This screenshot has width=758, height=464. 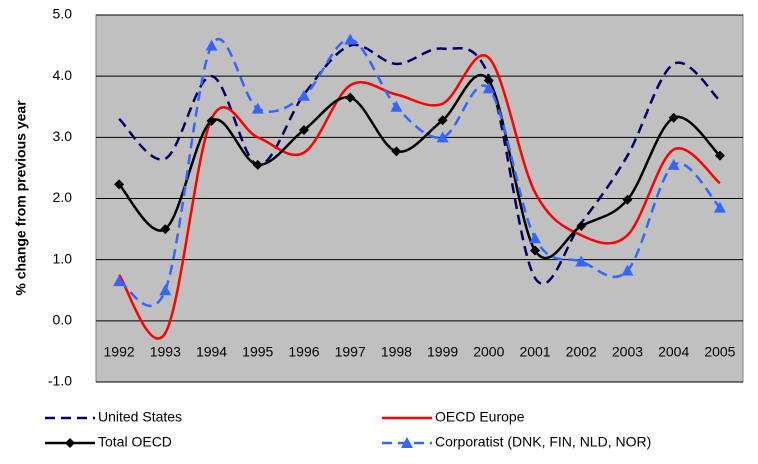 What do you see at coordinates (534, 352) in the screenshot?
I see `x-tick-label: 2001` at bounding box center [534, 352].